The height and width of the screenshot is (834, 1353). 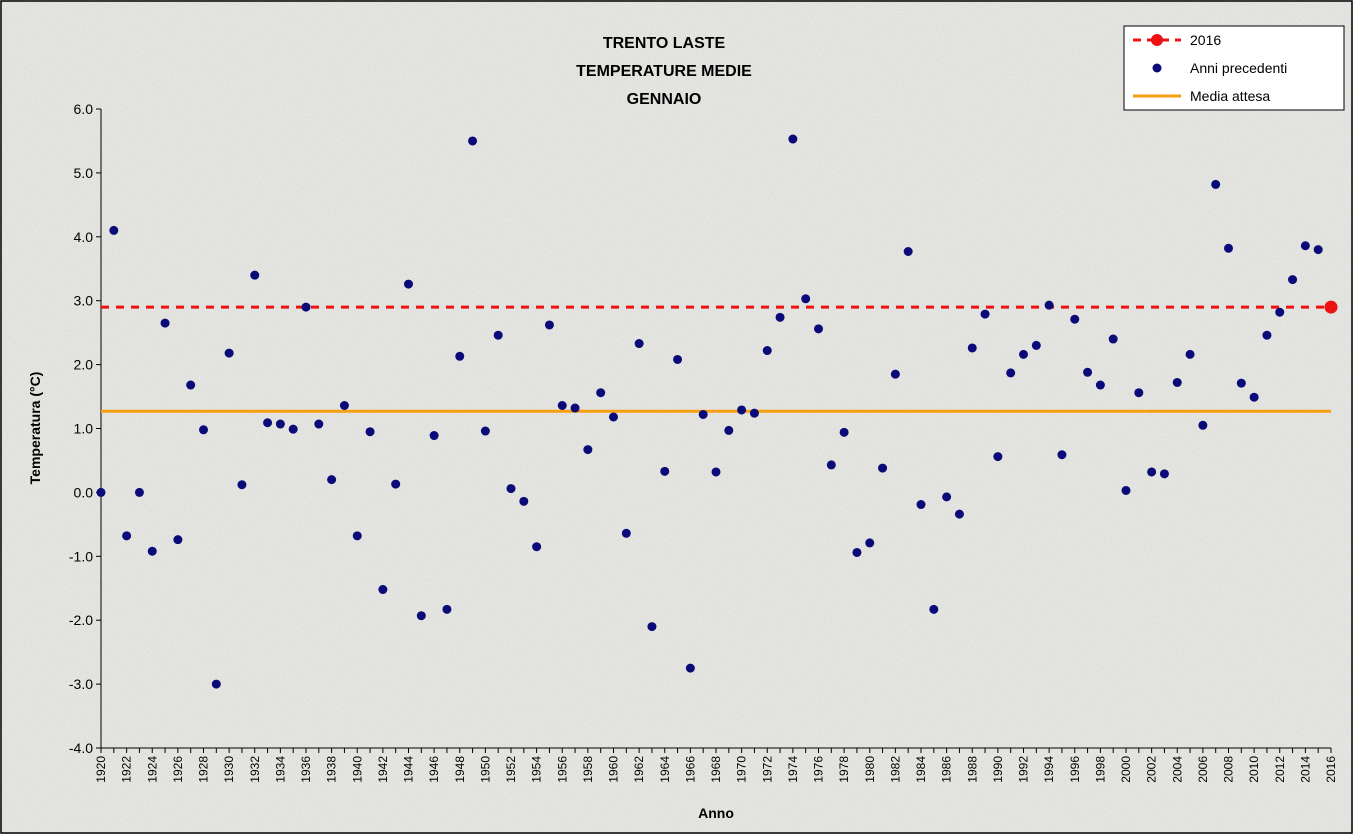 I want to click on x-tick-label: 1940, so click(x=357, y=769).